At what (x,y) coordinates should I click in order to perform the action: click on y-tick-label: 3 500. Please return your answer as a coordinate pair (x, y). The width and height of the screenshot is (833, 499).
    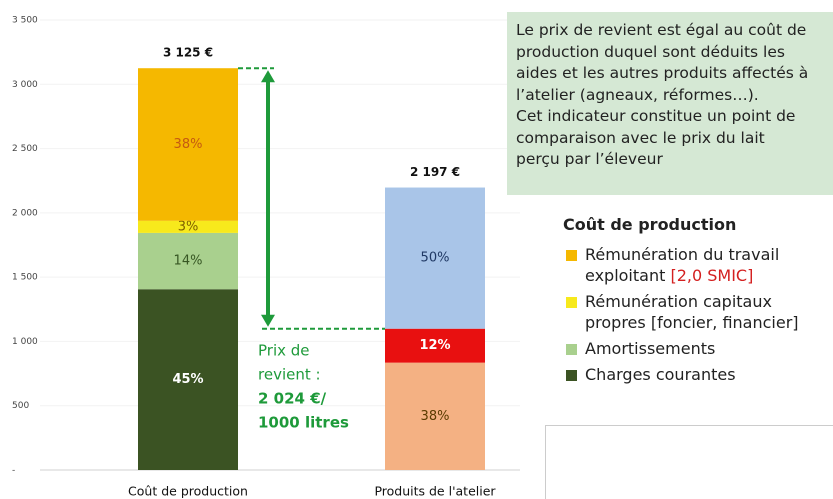
    Looking at the image, I should click on (25, 21).